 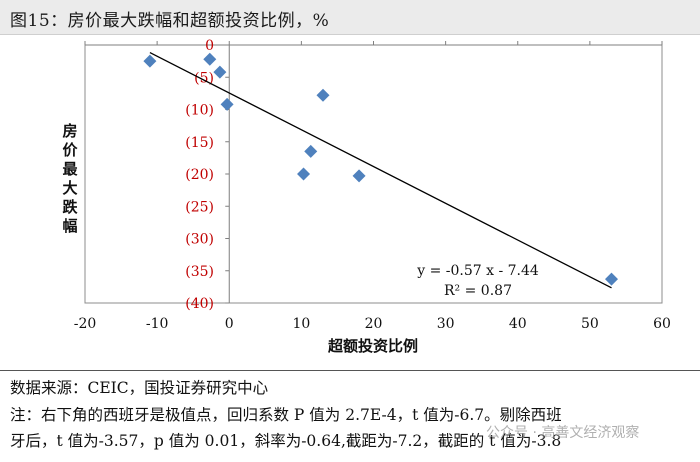 What do you see at coordinates (69, 188) in the screenshot?
I see `y-axis-title-char: 大` at bounding box center [69, 188].